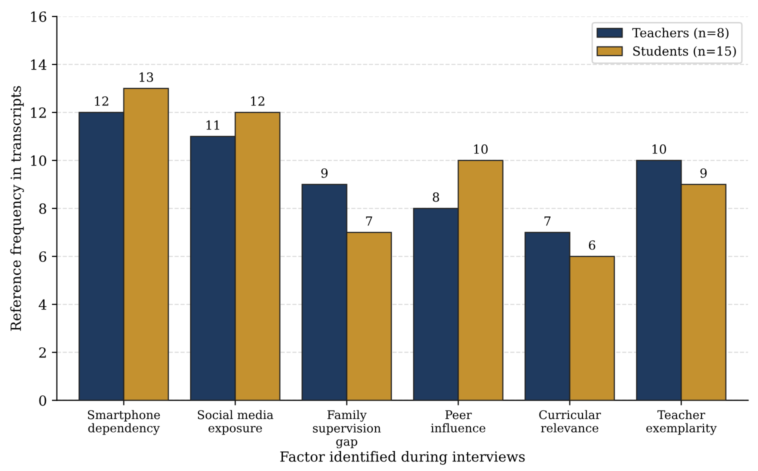  Describe the element at coordinates (38, 112) in the screenshot. I see `y-tick-label: 12` at that location.